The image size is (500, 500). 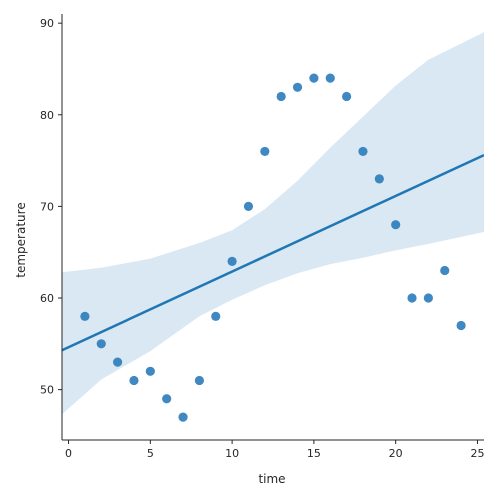 What do you see at coordinates (150, 453) in the screenshot?
I see `x-tick-label: 5` at bounding box center [150, 453].